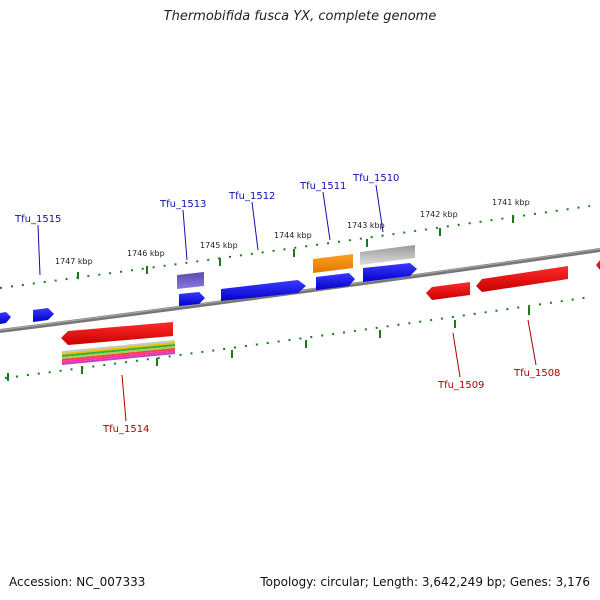 Image resolution: width=600 pixels, height=600 pixels. Describe the element at coordinates (182, 204) in the screenshot. I see `label-tfu-1513: Tfu_1513` at that location.